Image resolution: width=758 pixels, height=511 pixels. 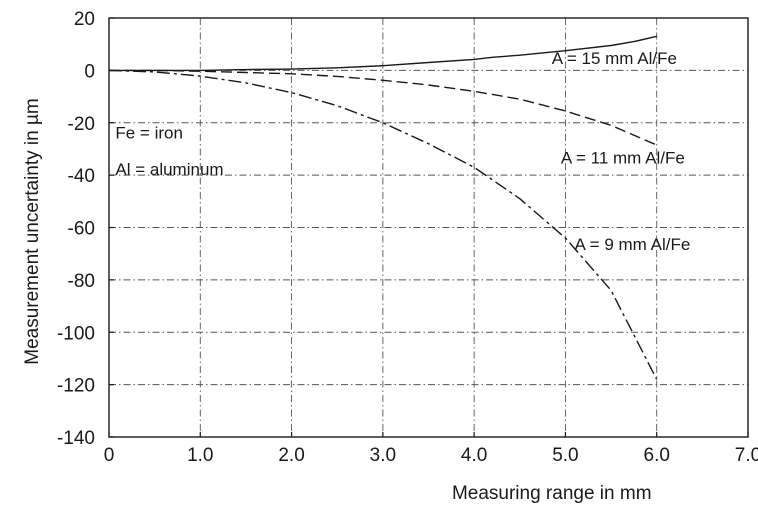 What do you see at coordinates (84, 19) in the screenshot?
I see `y-tick-label: 20` at bounding box center [84, 19].